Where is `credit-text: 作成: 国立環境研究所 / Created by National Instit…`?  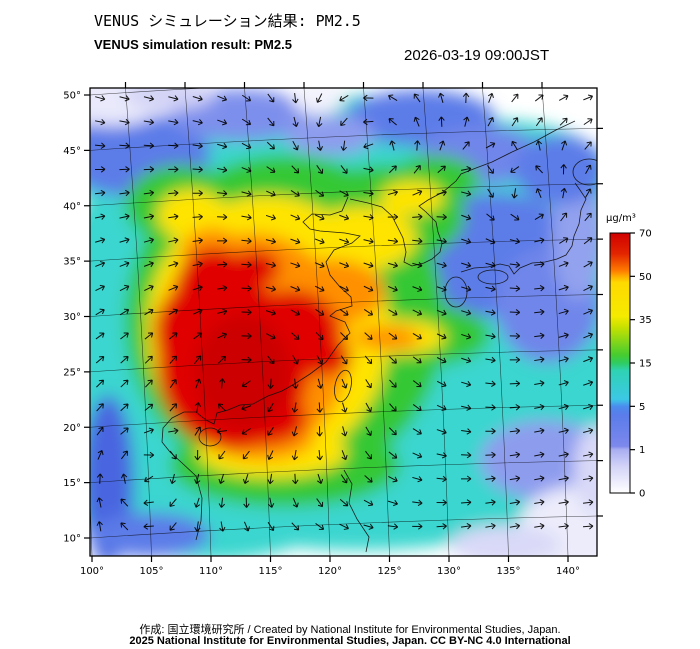 credit-text: 作成: 国立環境研究所 / Created by National Instit… is located at coordinates (350, 630).